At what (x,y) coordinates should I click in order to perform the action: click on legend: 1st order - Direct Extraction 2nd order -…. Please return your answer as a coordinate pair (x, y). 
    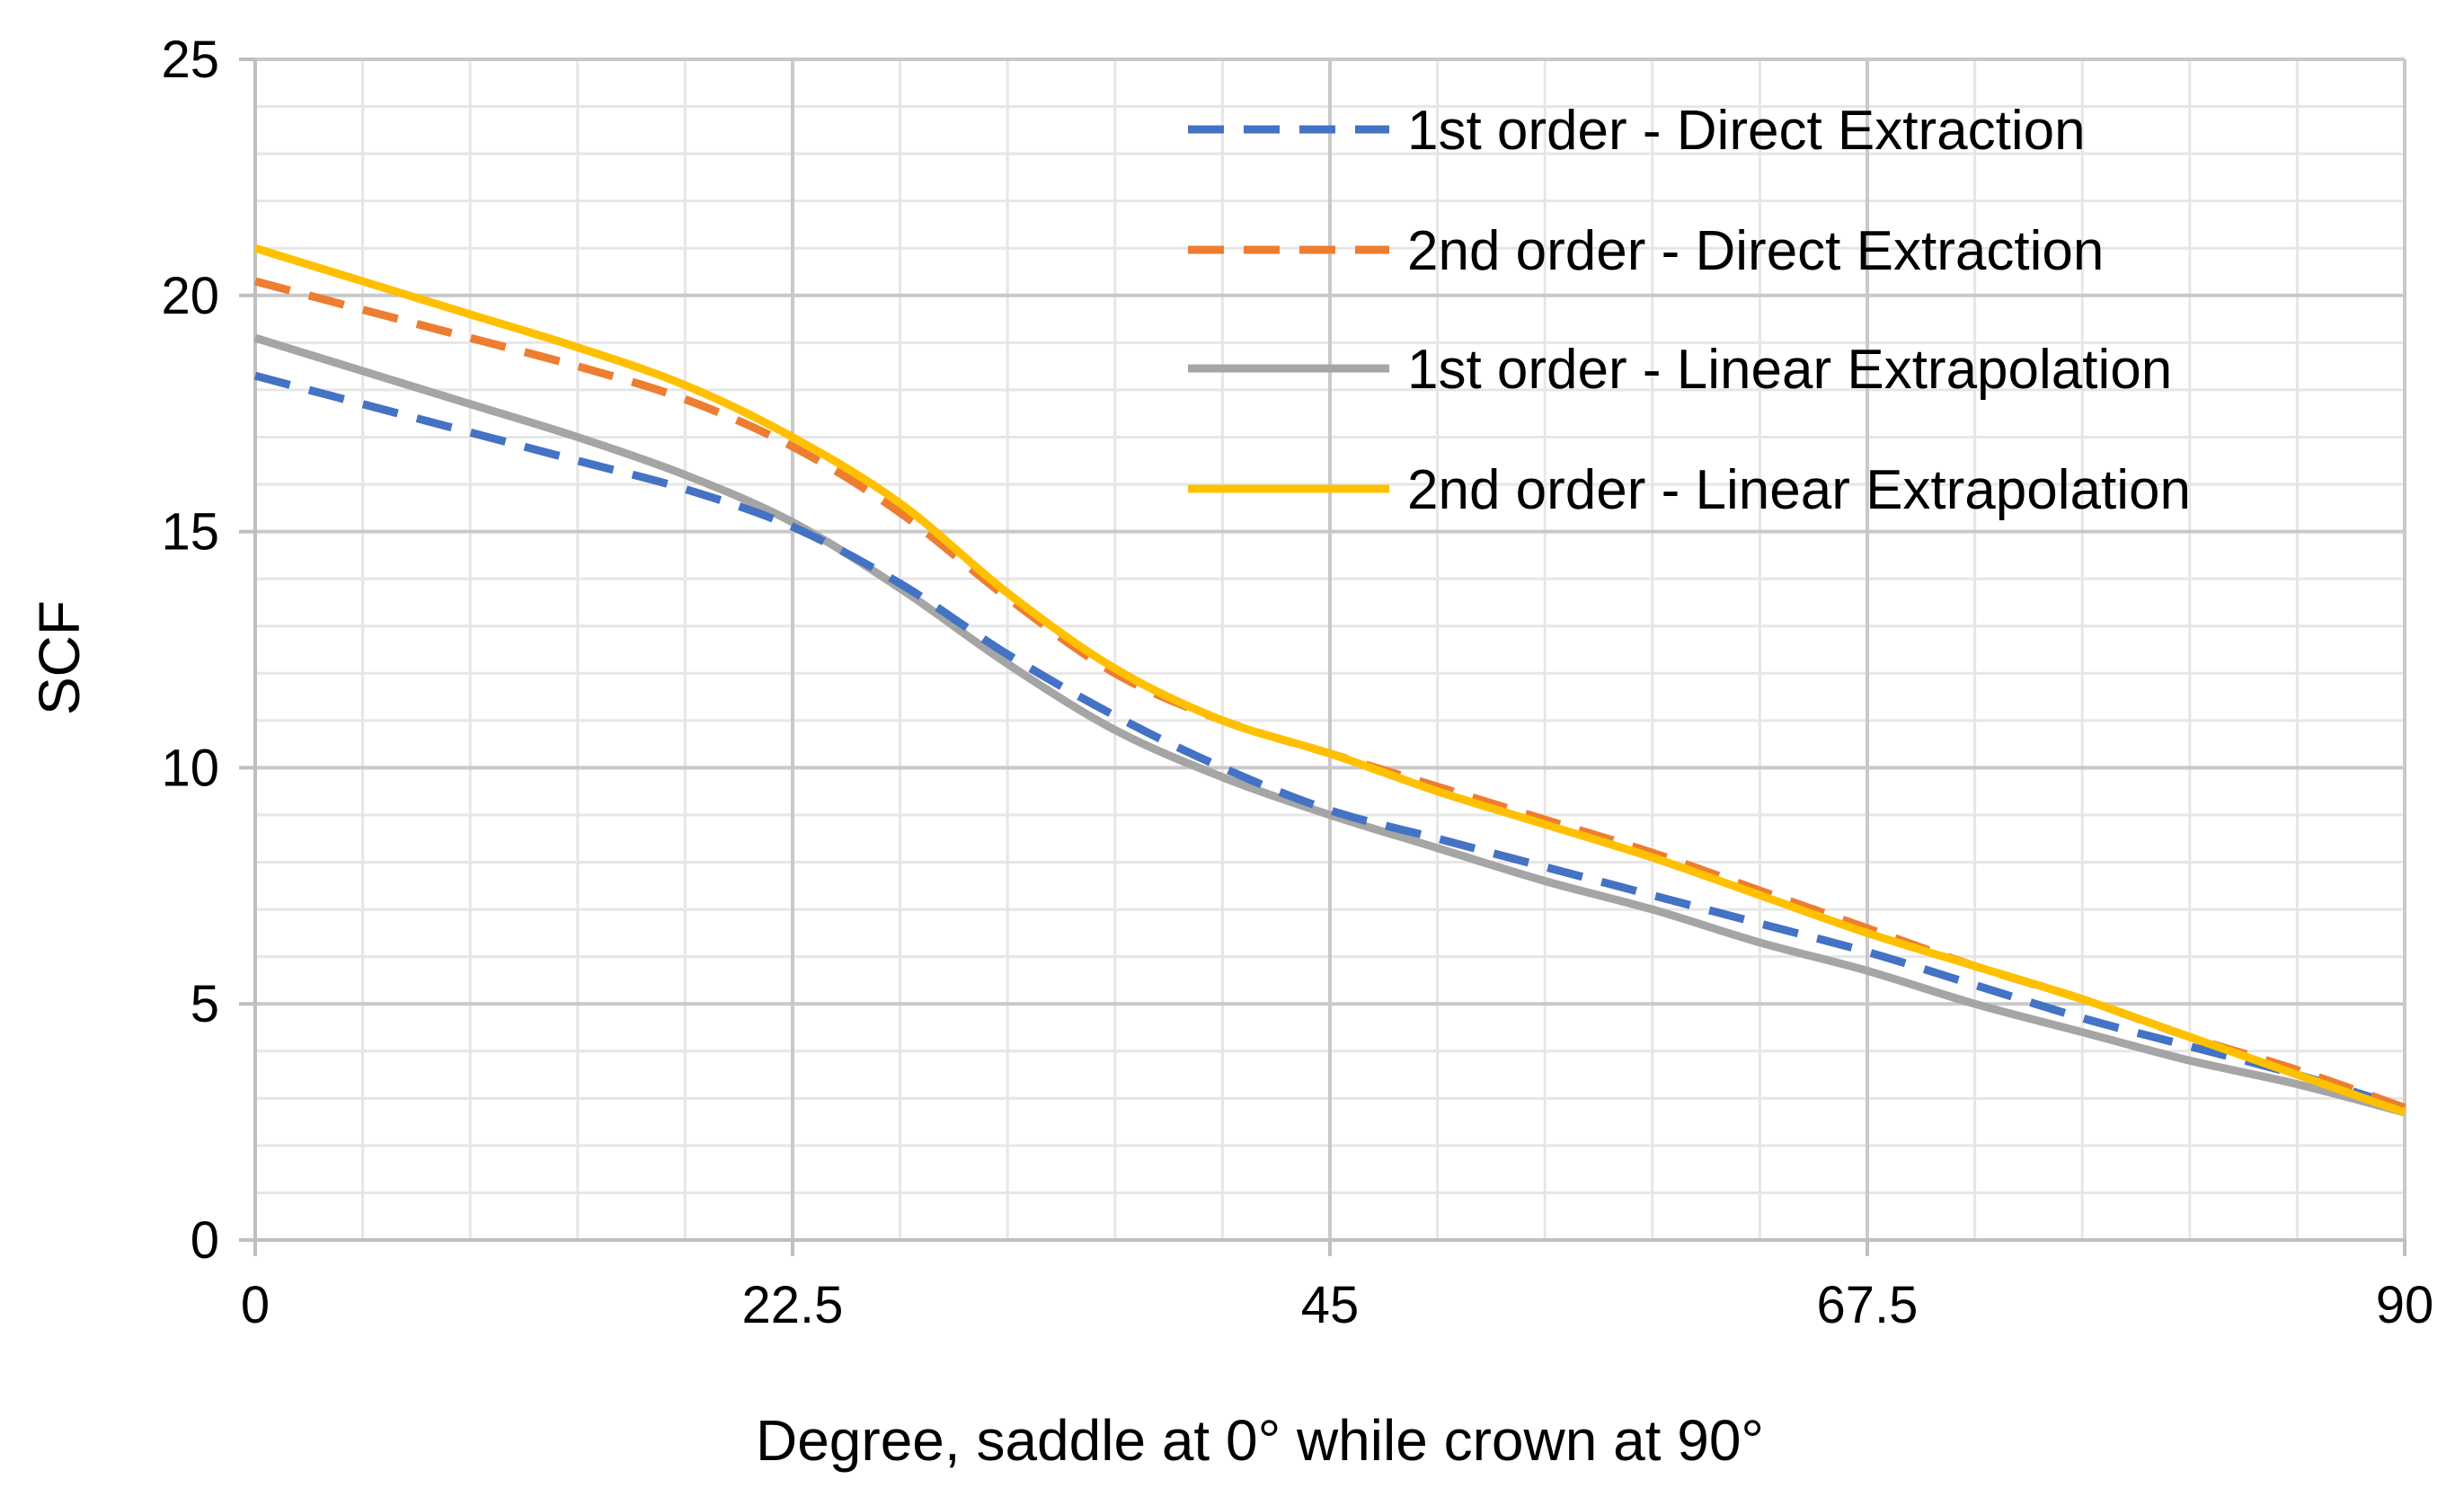
    Looking at the image, I should click on (1689, 310).